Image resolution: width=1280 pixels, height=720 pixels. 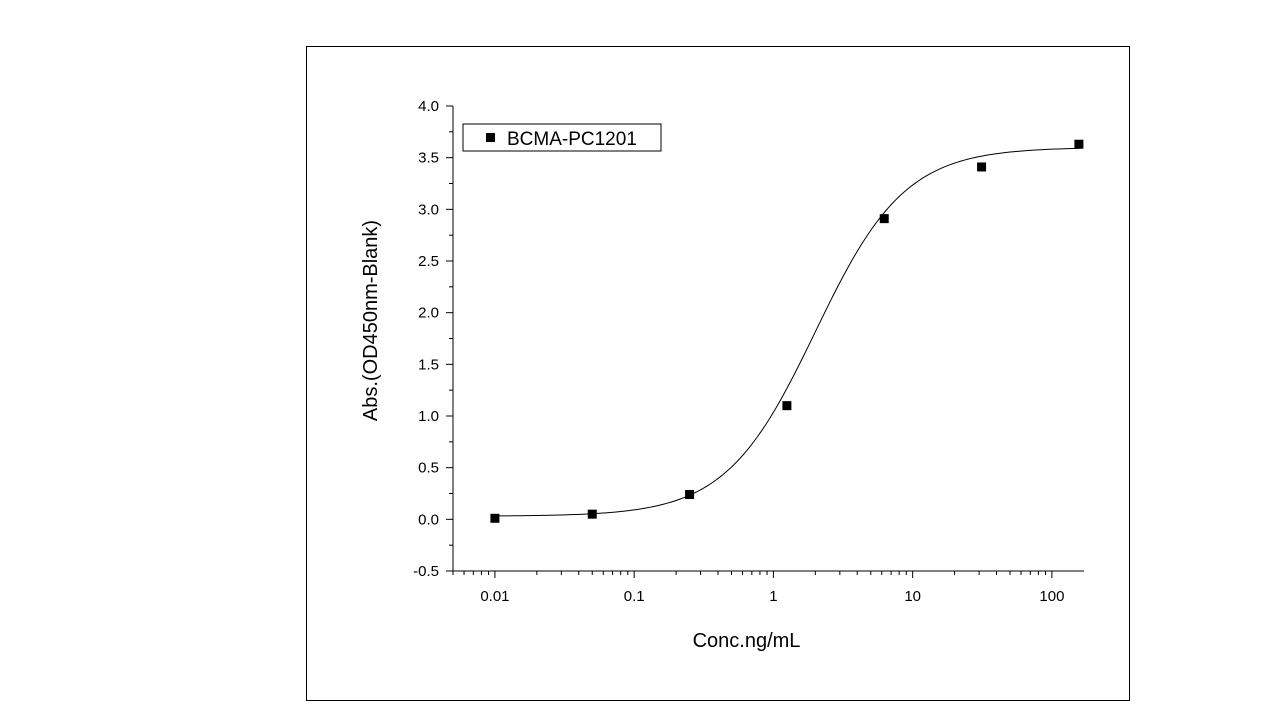 I want to click on legend-marker, so click(x=490, y=137).